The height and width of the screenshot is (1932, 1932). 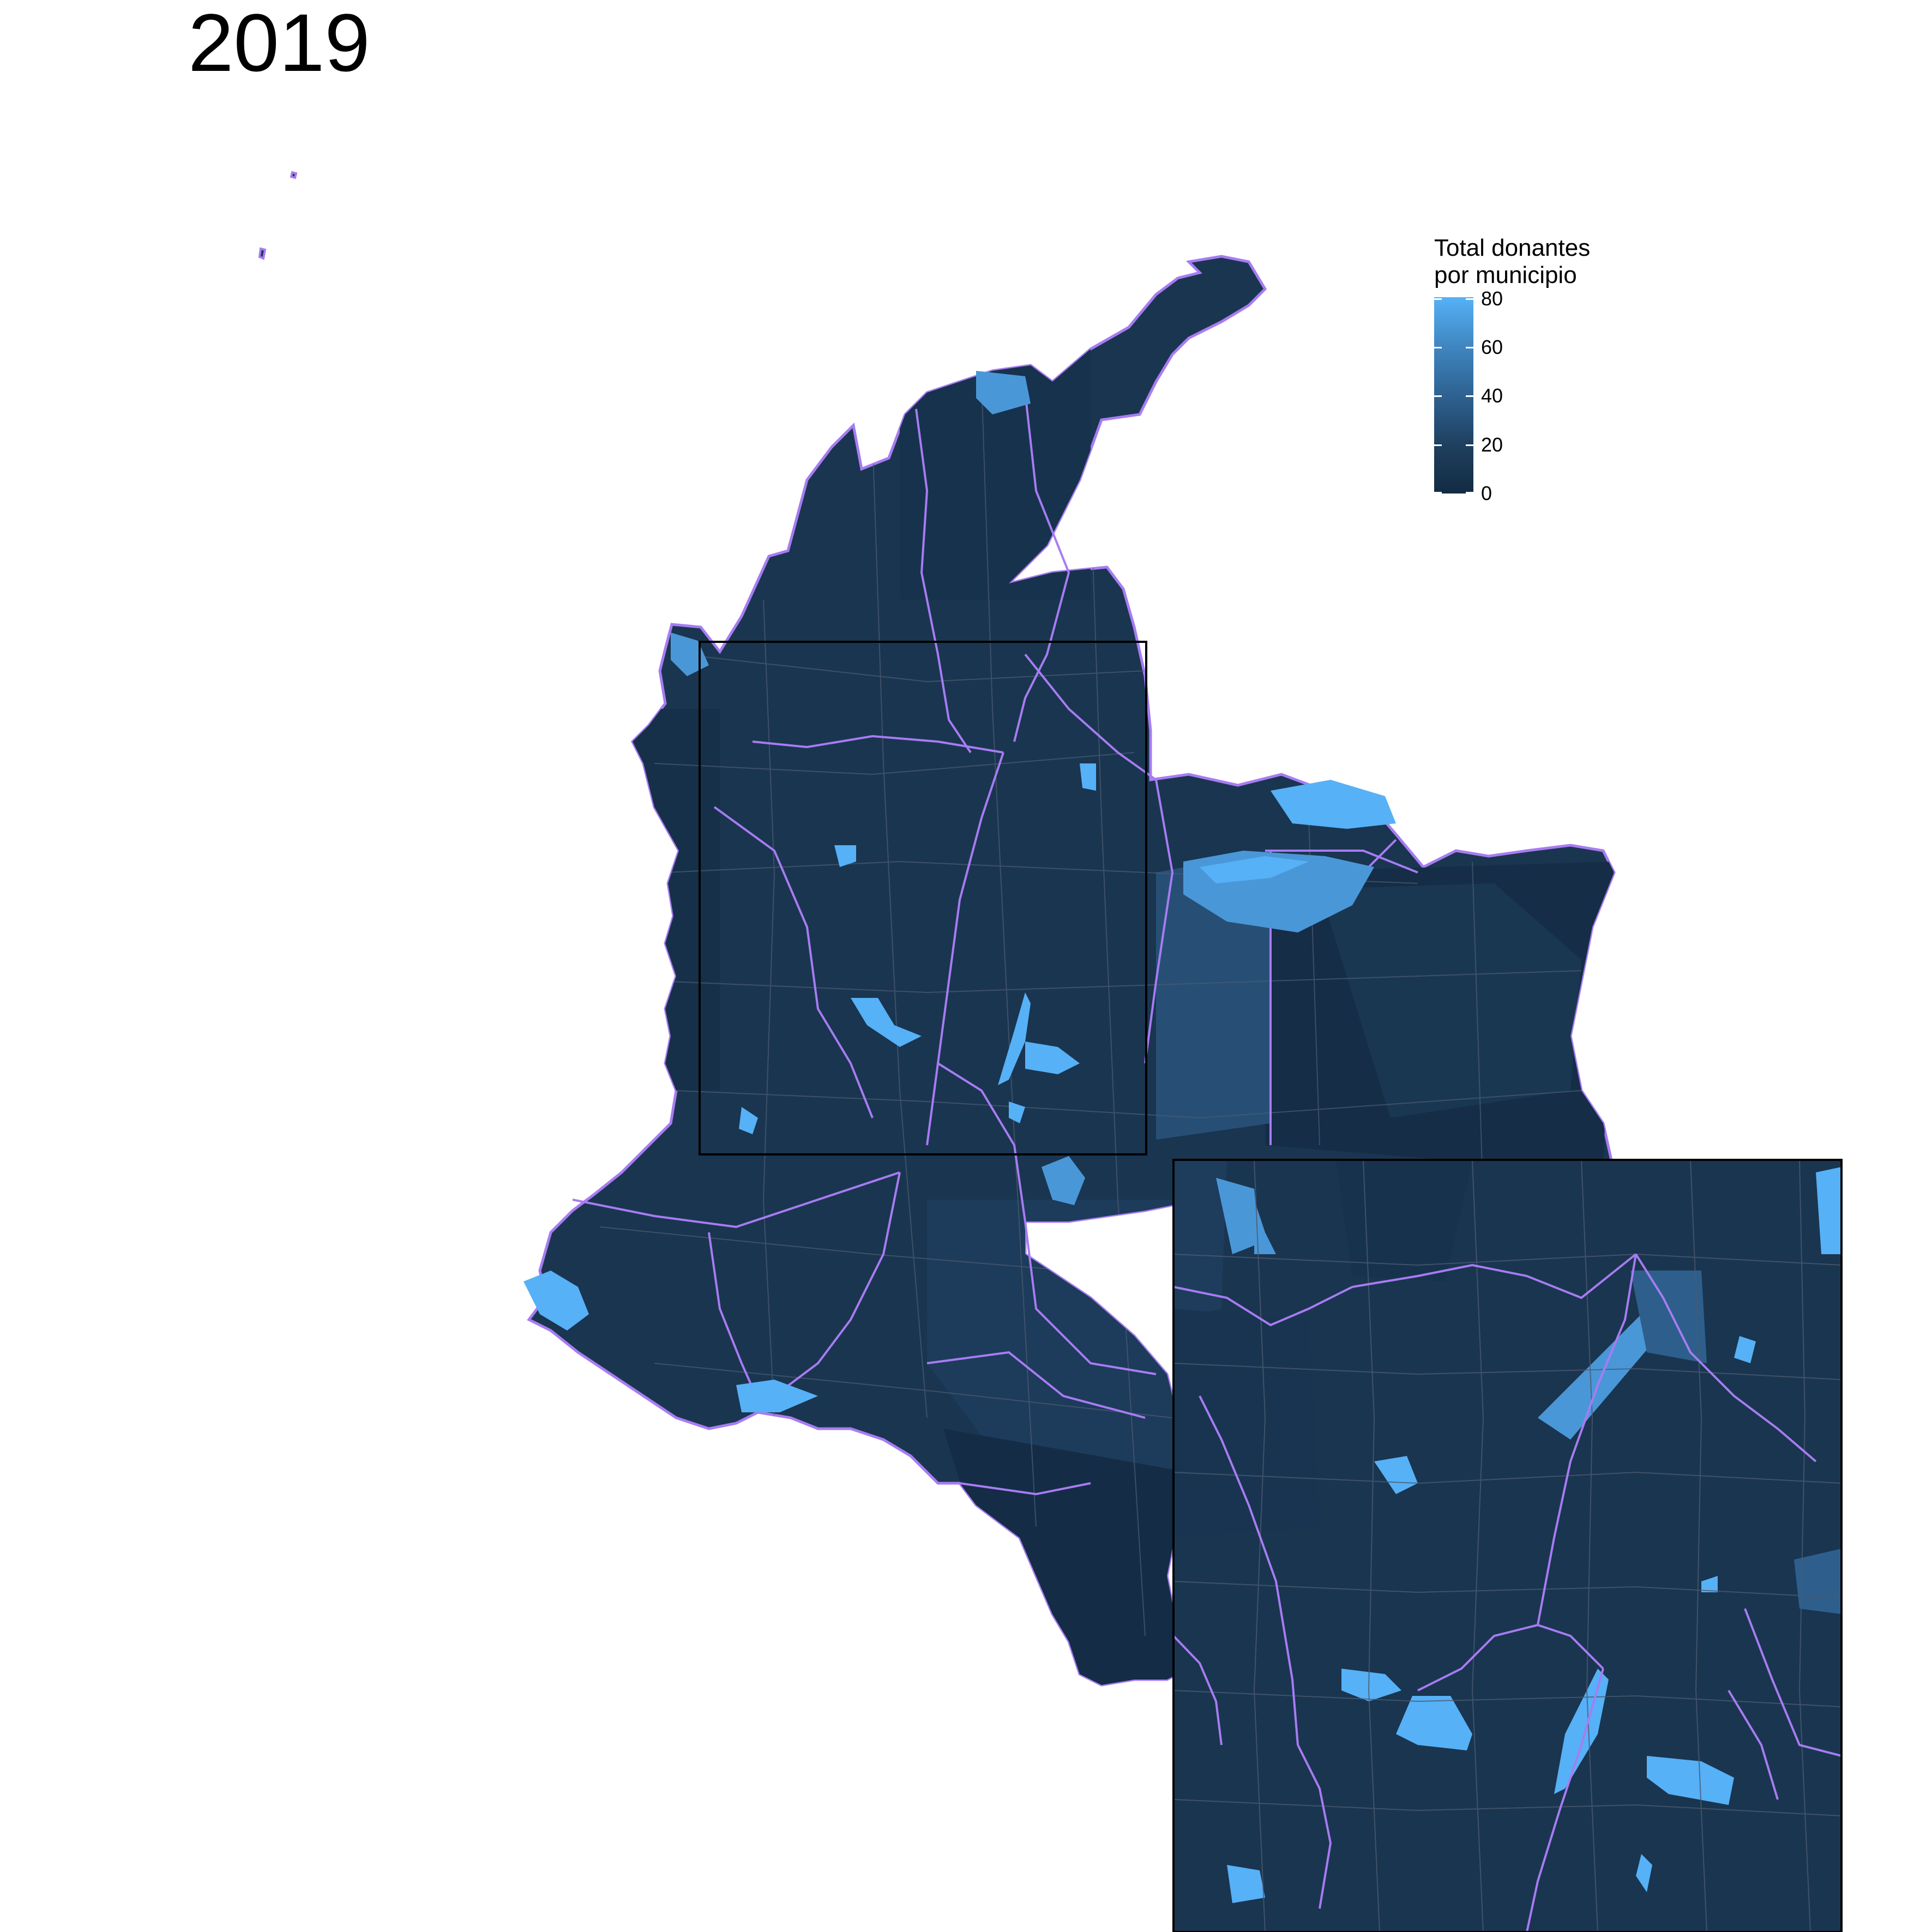 I want to click on legend-title: Total donantes por municipio, so click(x=1512, y=261).